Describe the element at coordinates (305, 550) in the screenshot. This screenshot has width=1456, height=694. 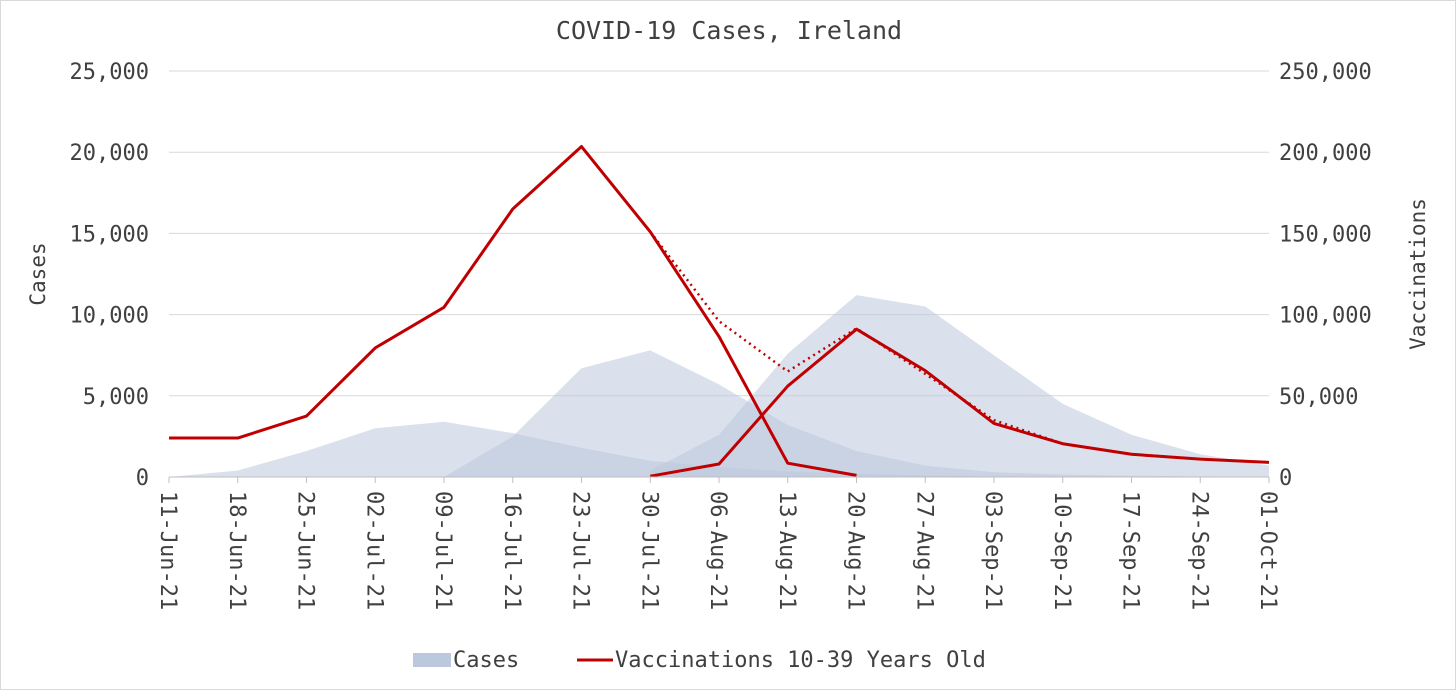
I see `x-tick-label: 25-Jun-21` at that location.